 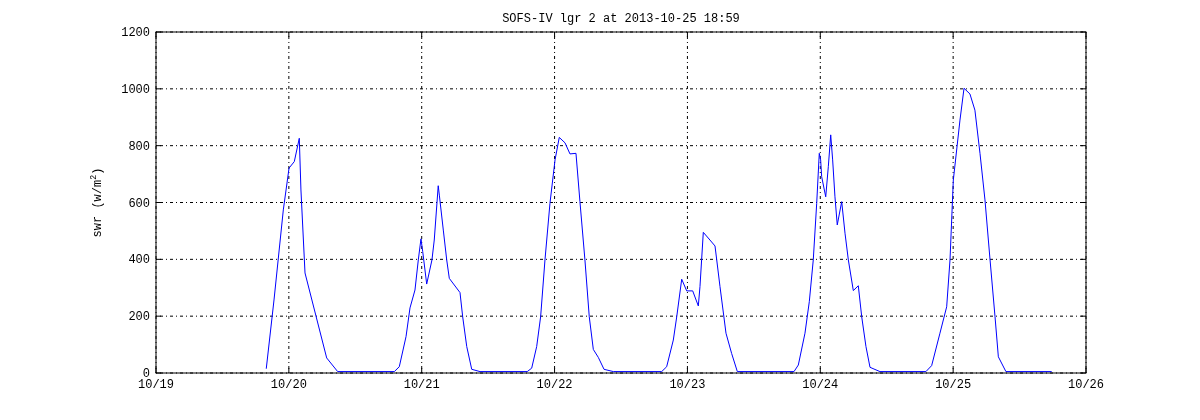 I want to click on x-tick-label: 10/24, so click(x=820, y=385).